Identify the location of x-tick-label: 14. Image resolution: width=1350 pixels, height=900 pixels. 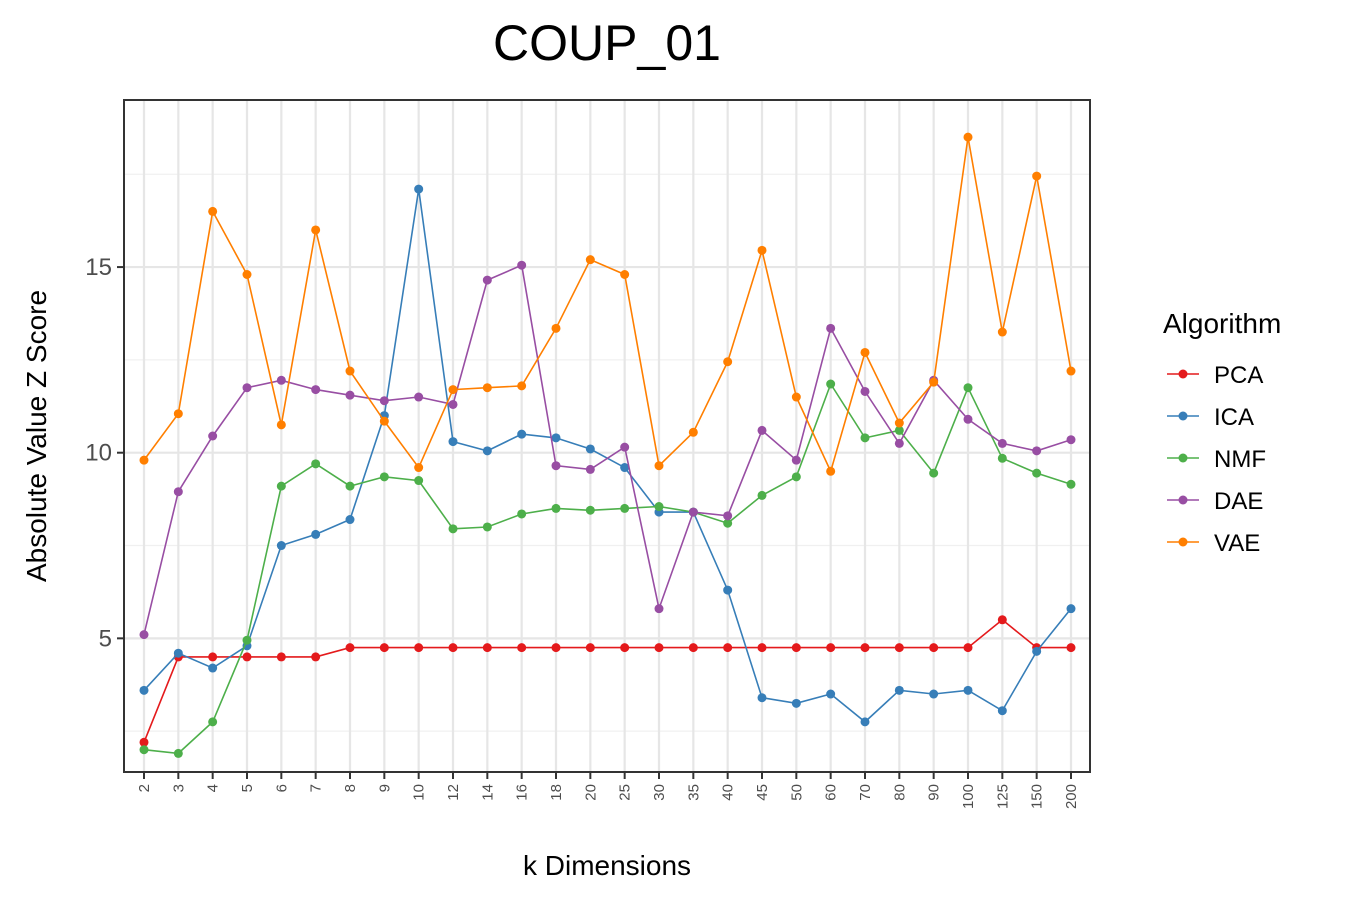
(487, 792).